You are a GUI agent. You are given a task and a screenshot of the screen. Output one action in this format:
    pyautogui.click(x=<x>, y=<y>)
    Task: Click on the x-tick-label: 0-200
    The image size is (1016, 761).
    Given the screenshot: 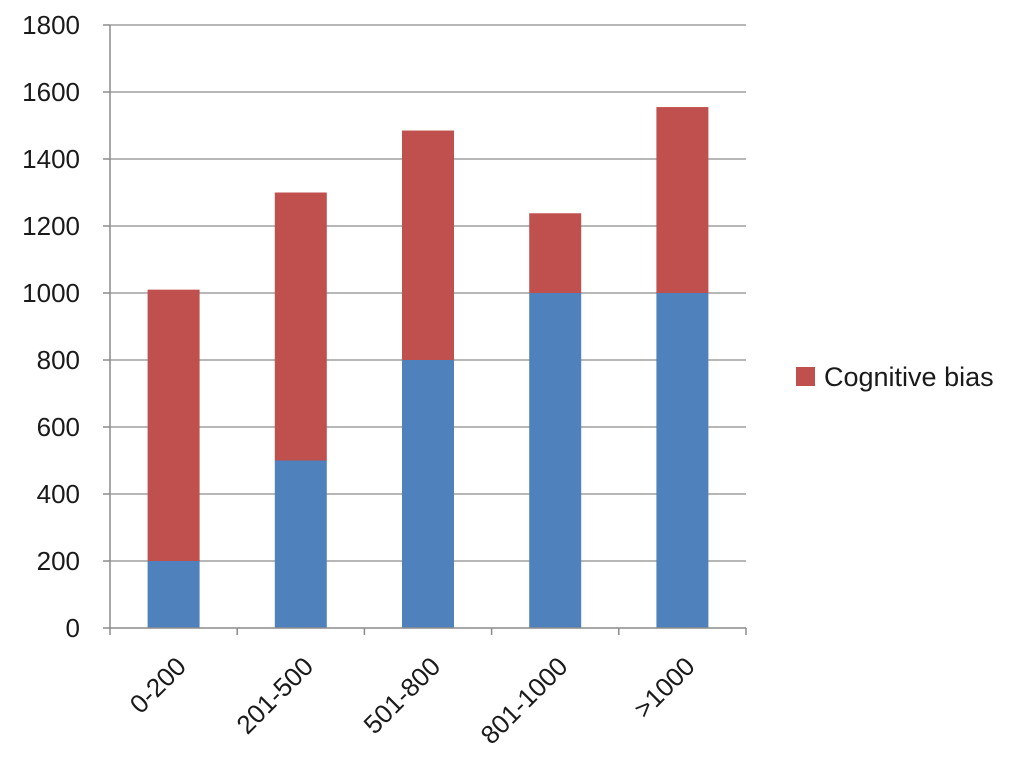 What is the action you would take?
    pyautogui.click(x=158, y=685)
    